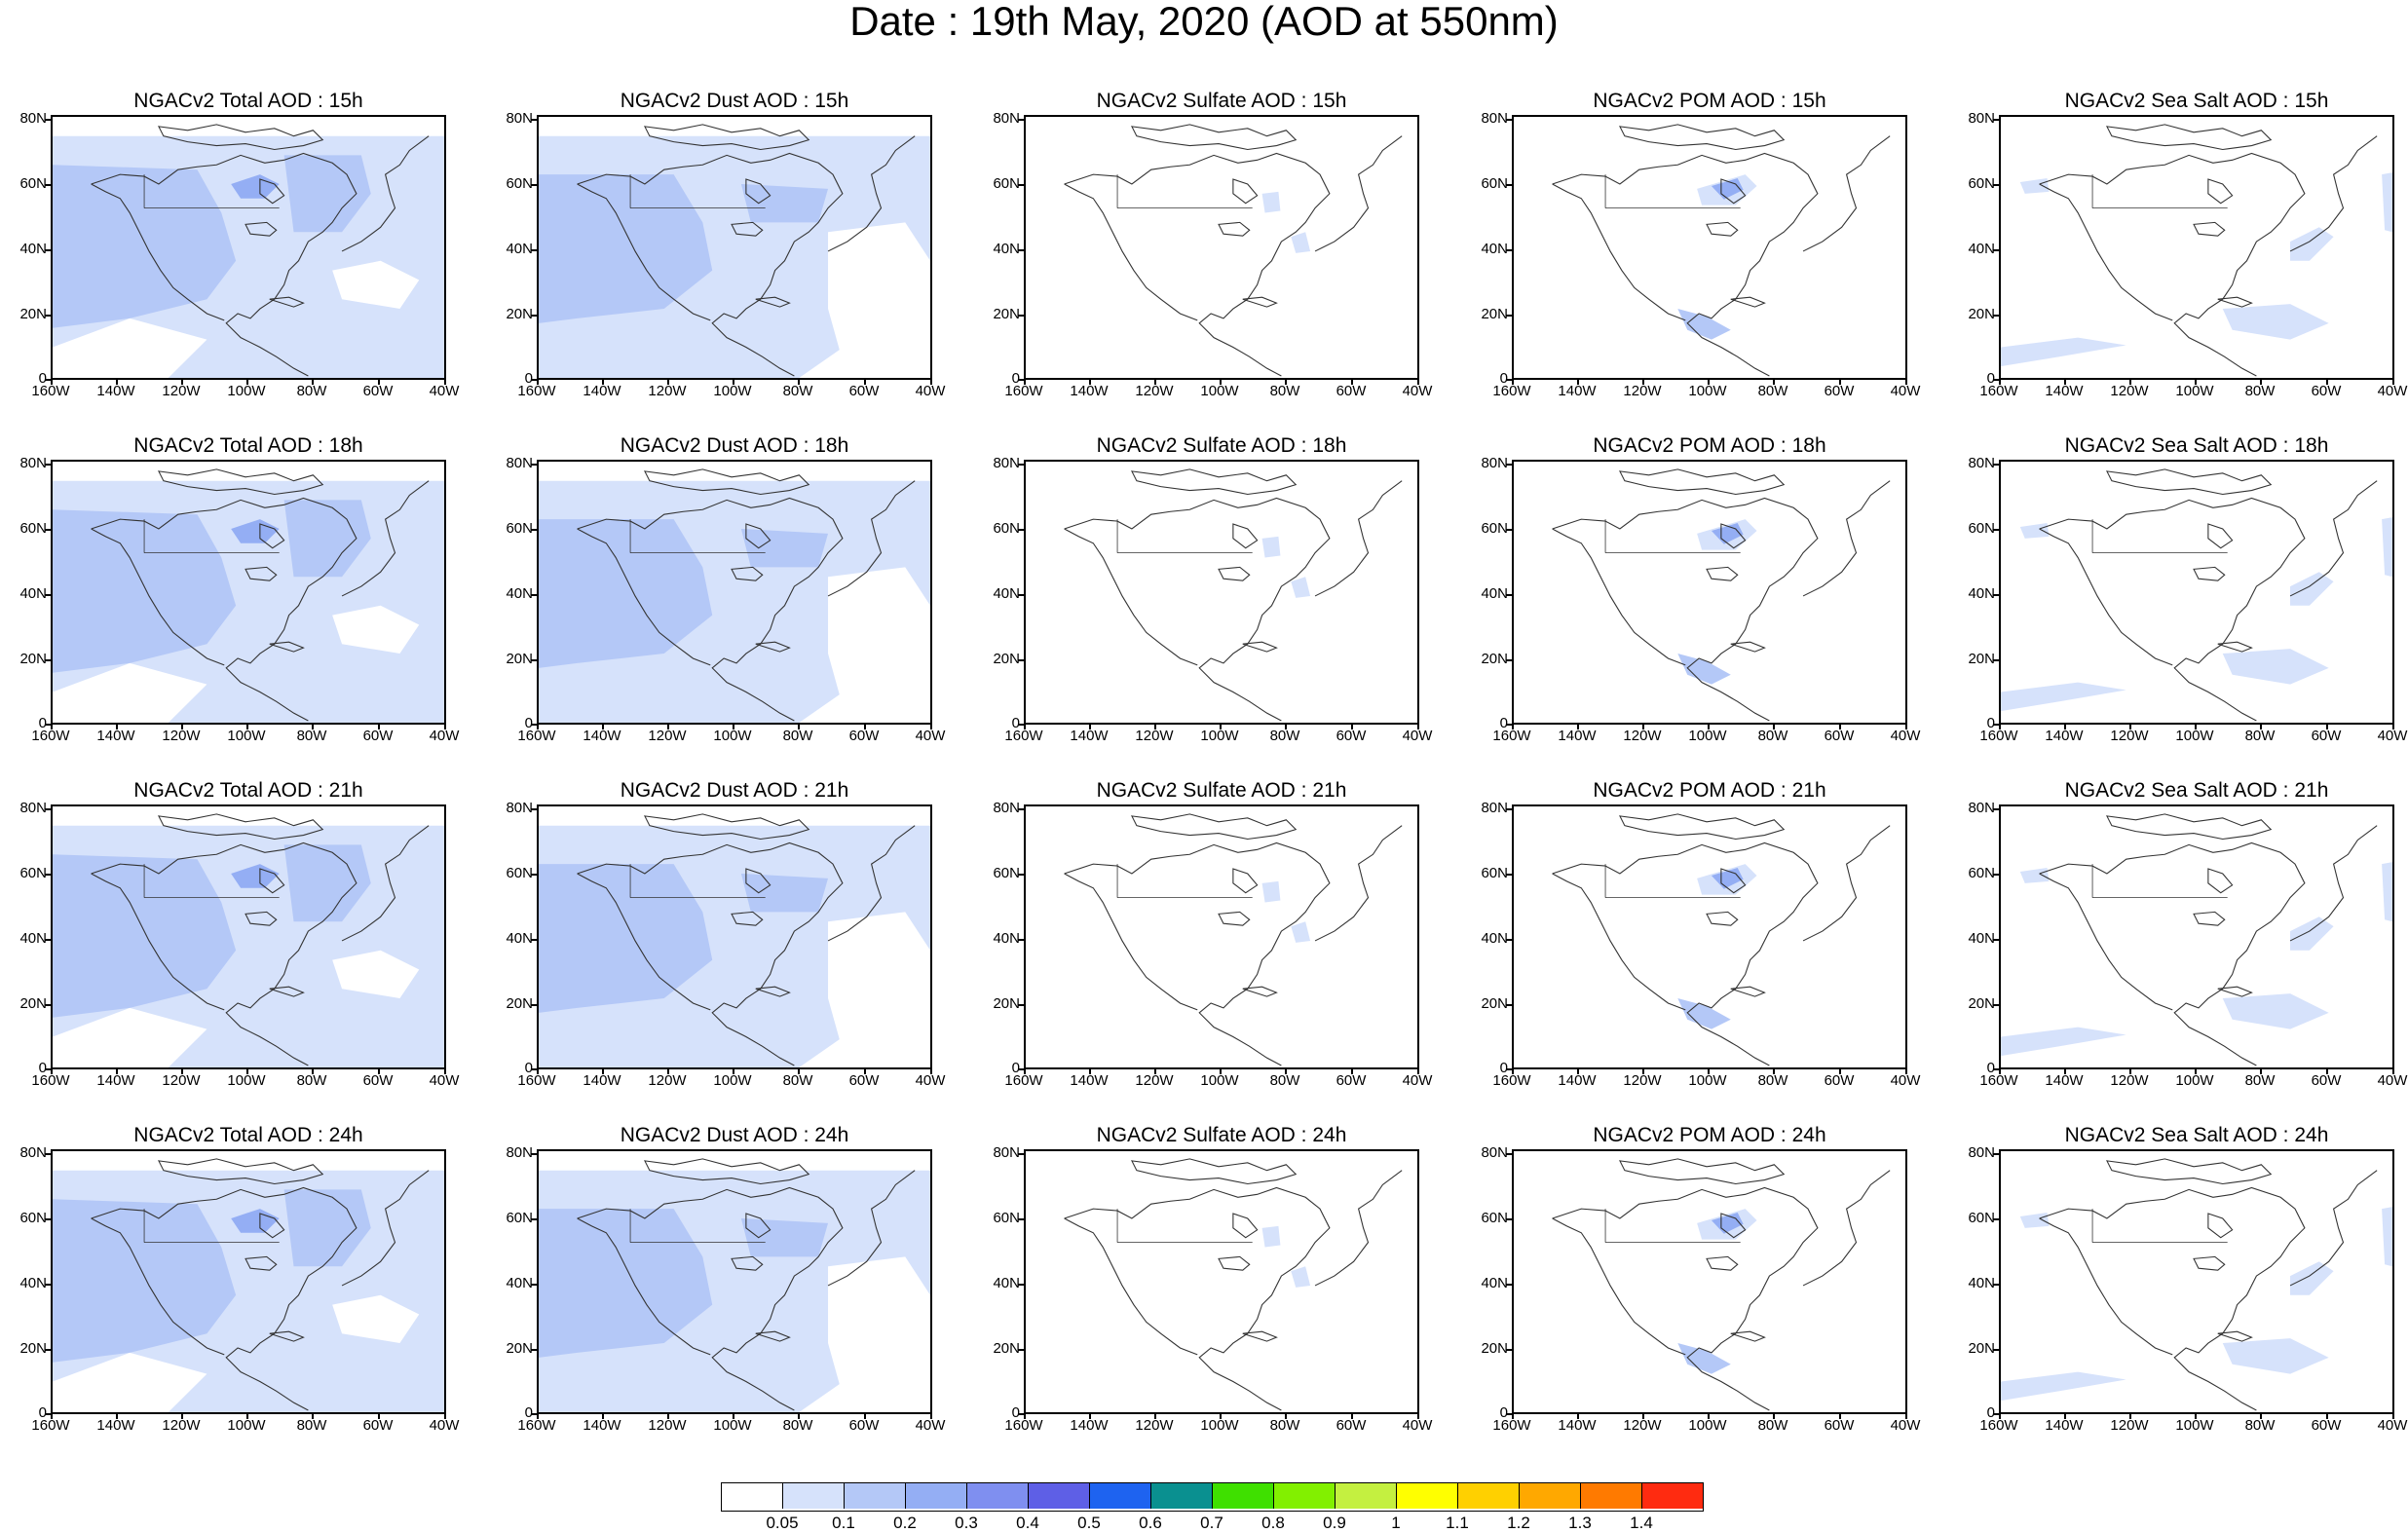  Describe the element at coordinates (734, 1135) in the screenshot. I see `panel-title: NGACv2 Dust AOD : 24h` at that location.